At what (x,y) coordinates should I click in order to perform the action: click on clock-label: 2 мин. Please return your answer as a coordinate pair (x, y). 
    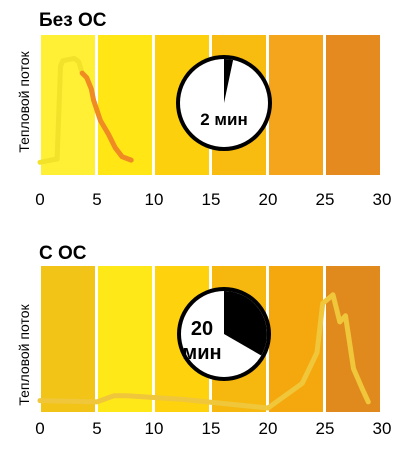
    Looking at the image, I should click on (223, 119).